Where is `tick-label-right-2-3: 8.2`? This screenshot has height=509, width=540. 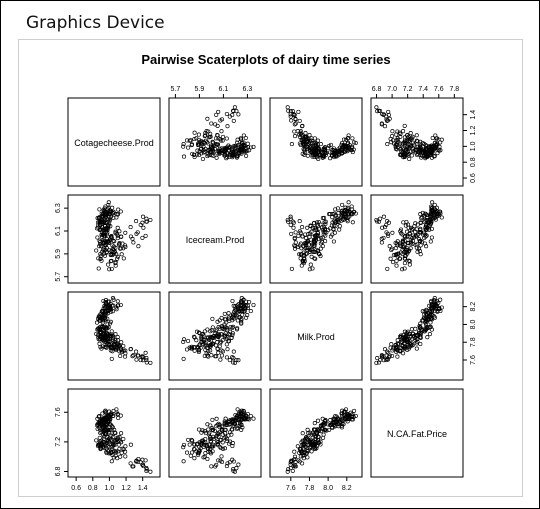
tick-label-right-2-3: 8.2 is located at coordinates (473, 307).